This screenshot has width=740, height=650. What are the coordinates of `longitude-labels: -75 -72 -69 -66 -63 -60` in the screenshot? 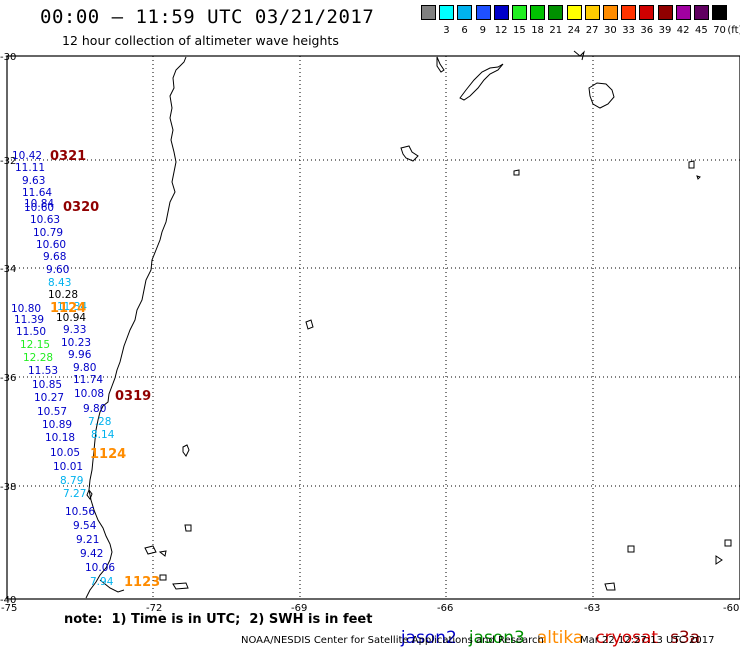 It's located at (370, 608).